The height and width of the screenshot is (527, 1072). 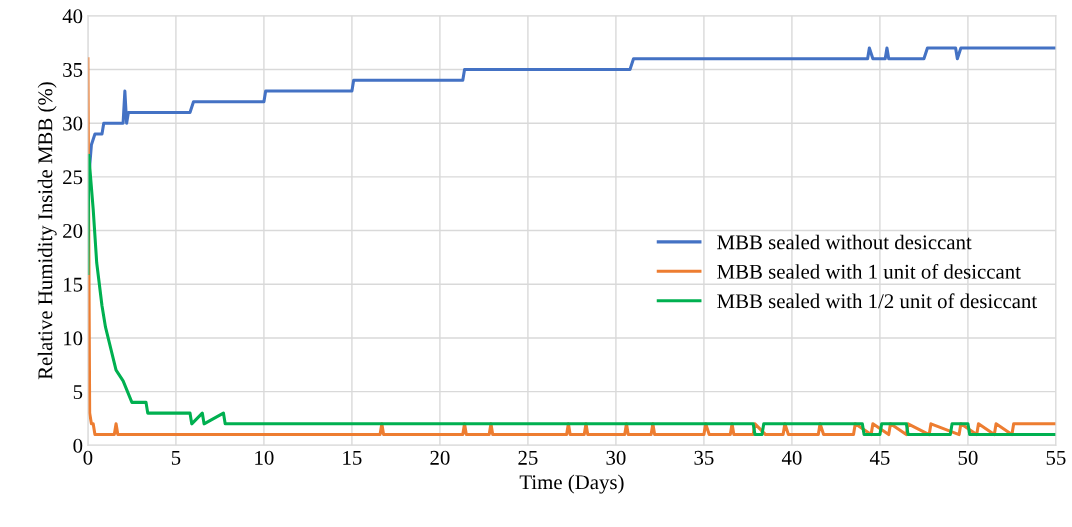 I want to click on y-tick-label: 0, so click(x=78, y=445).